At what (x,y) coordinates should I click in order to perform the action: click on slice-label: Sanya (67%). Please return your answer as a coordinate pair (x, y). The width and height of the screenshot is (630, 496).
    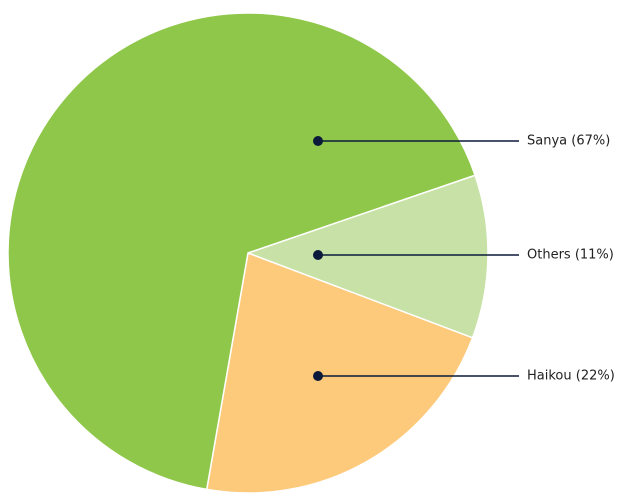
    Looking at the image, I should click on (568, 141).